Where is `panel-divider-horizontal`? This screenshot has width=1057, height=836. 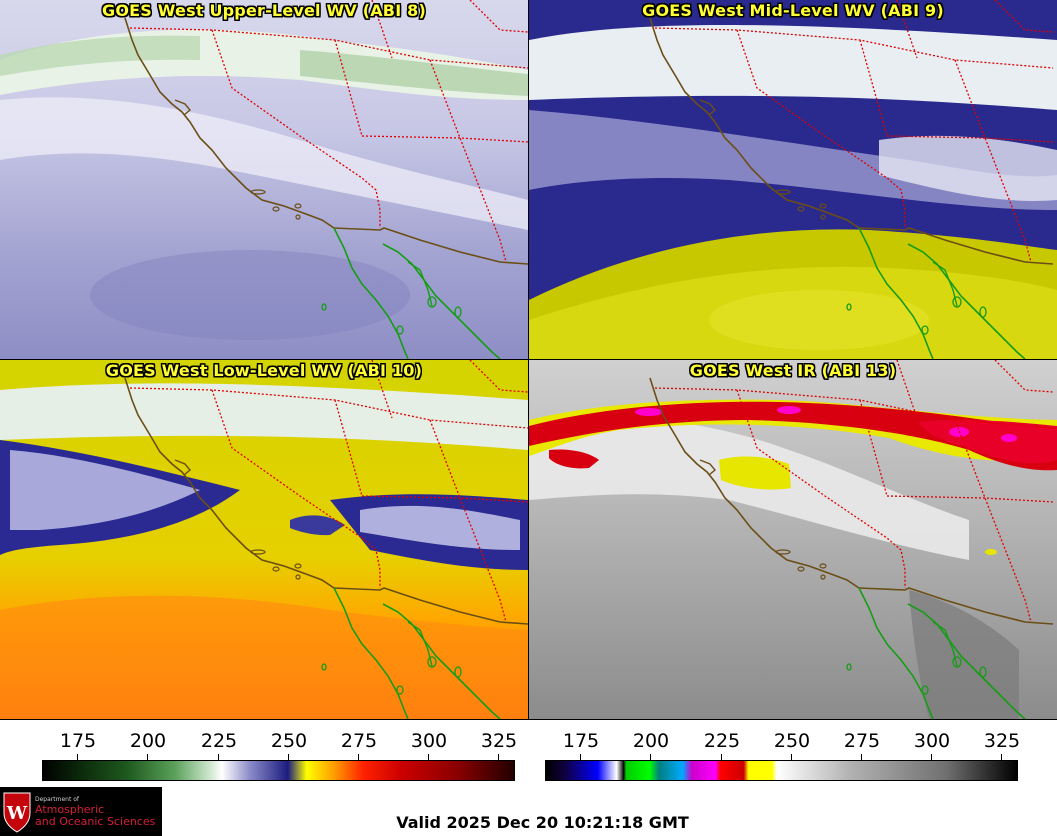
panel-divider-horizontal is located at coordinates (528, 359).